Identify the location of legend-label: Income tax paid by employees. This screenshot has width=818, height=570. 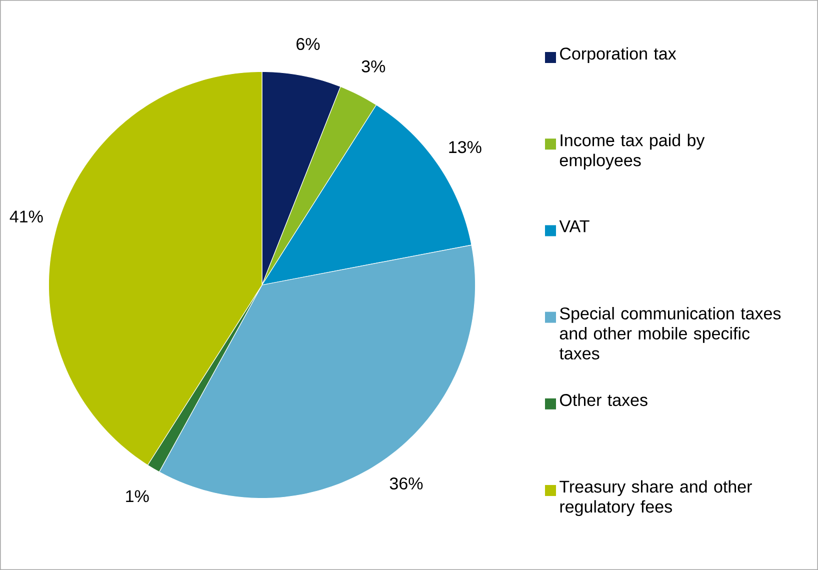
(632, 152).